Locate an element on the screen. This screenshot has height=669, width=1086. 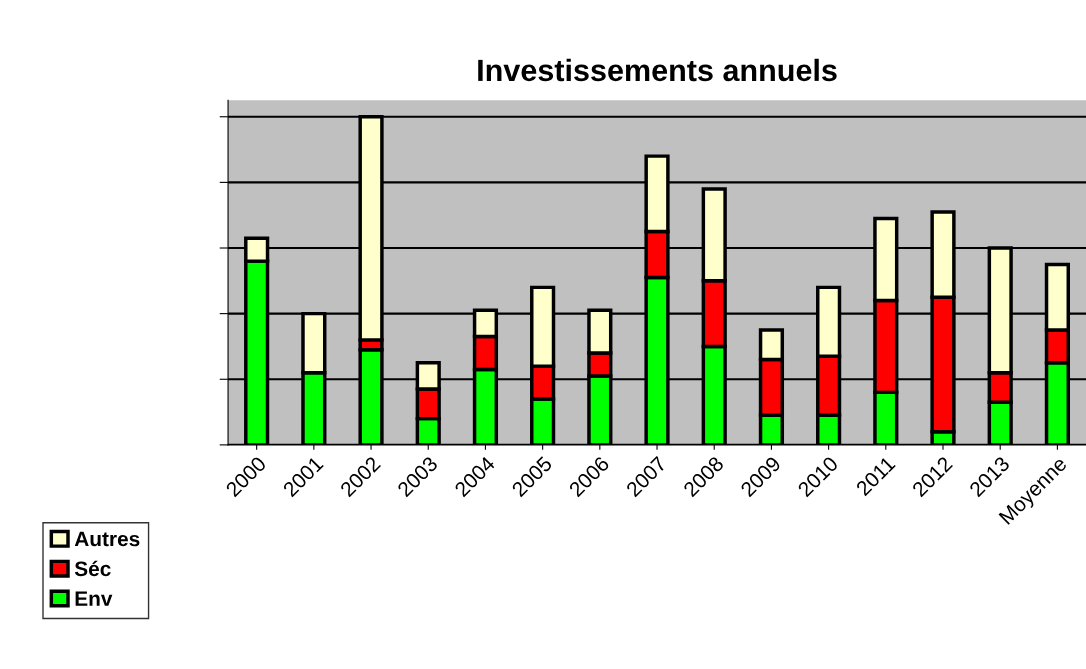
legend-label: Autres is located at coordinates (107, 539).